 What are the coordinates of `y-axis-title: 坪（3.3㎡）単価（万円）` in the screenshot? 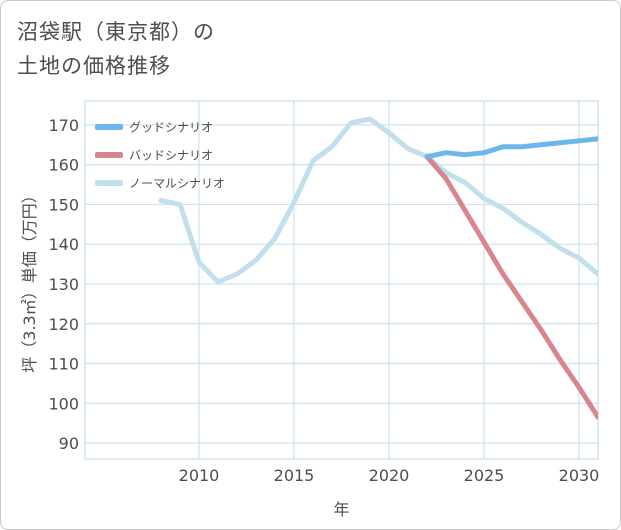 It's located at (29, 279).